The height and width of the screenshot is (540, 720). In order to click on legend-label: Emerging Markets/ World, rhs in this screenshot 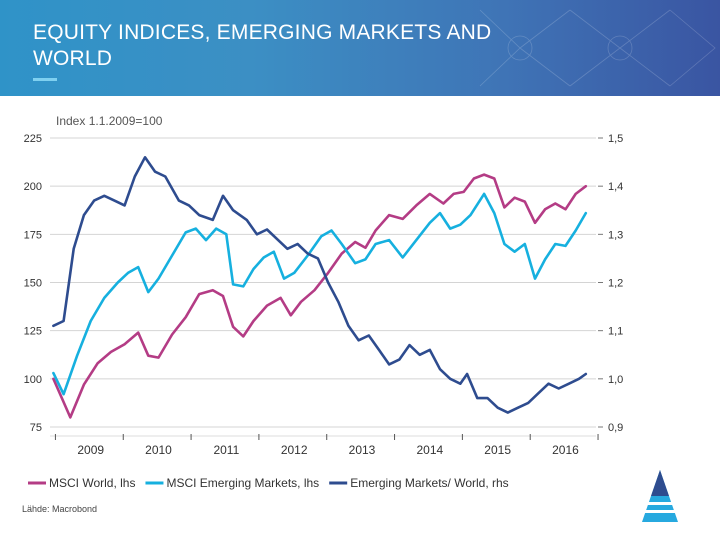, I will do `click(429, 483)`.